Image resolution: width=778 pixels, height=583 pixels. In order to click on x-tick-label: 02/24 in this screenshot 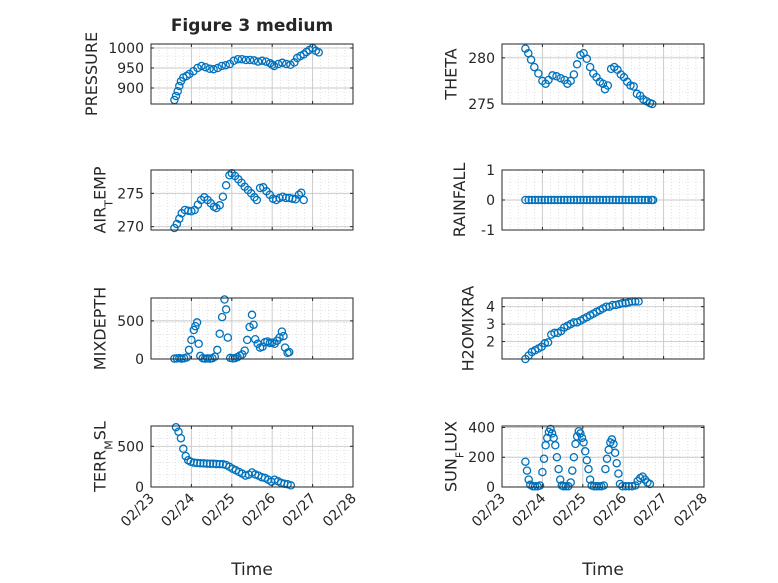, I will do `click(178, 510)`.